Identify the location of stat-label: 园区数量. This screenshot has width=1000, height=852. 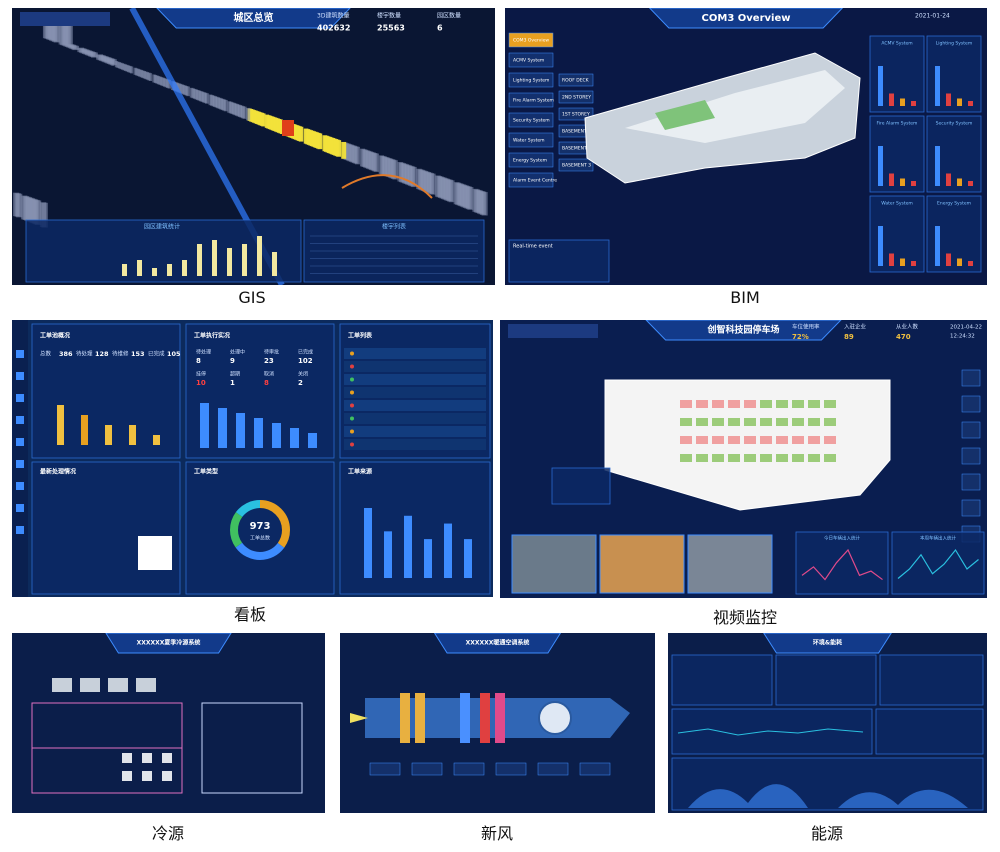
(449, 16).